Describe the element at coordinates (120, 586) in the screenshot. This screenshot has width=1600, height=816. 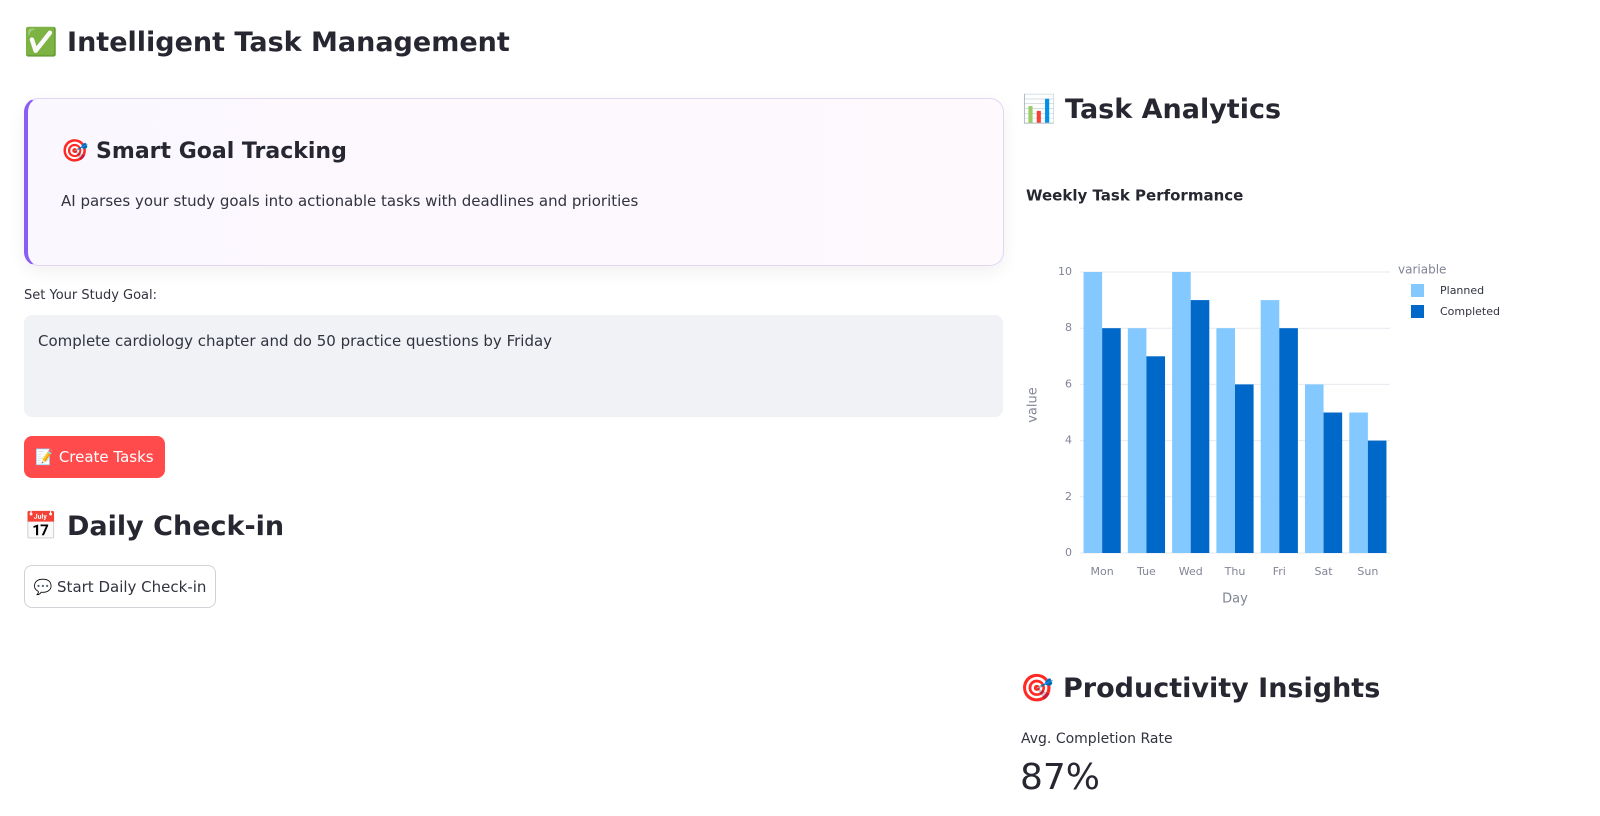
I see `checkin-button: 💬 Start Daily Check-in` at that location.